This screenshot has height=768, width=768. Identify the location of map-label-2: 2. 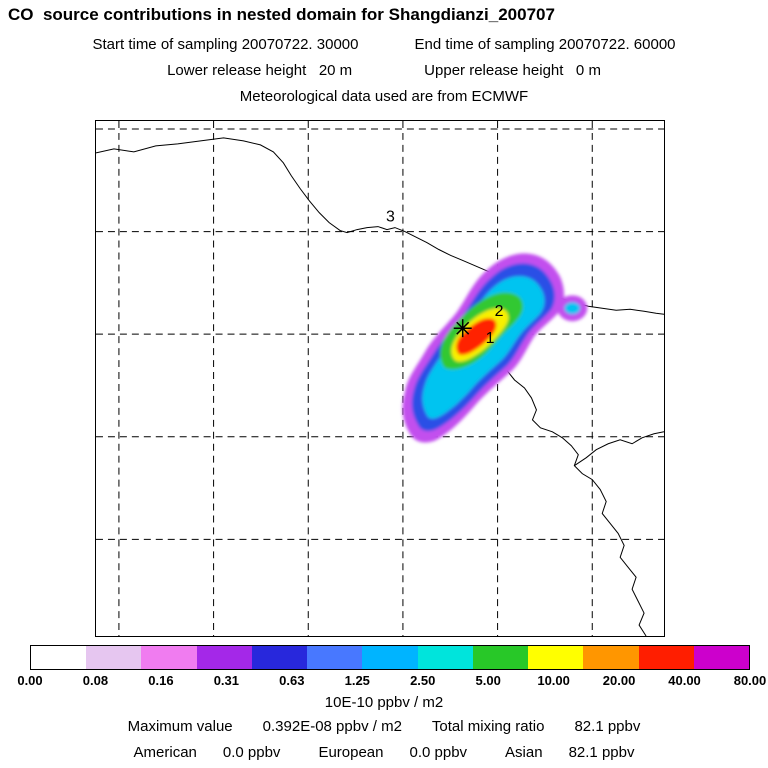
(499, 311).